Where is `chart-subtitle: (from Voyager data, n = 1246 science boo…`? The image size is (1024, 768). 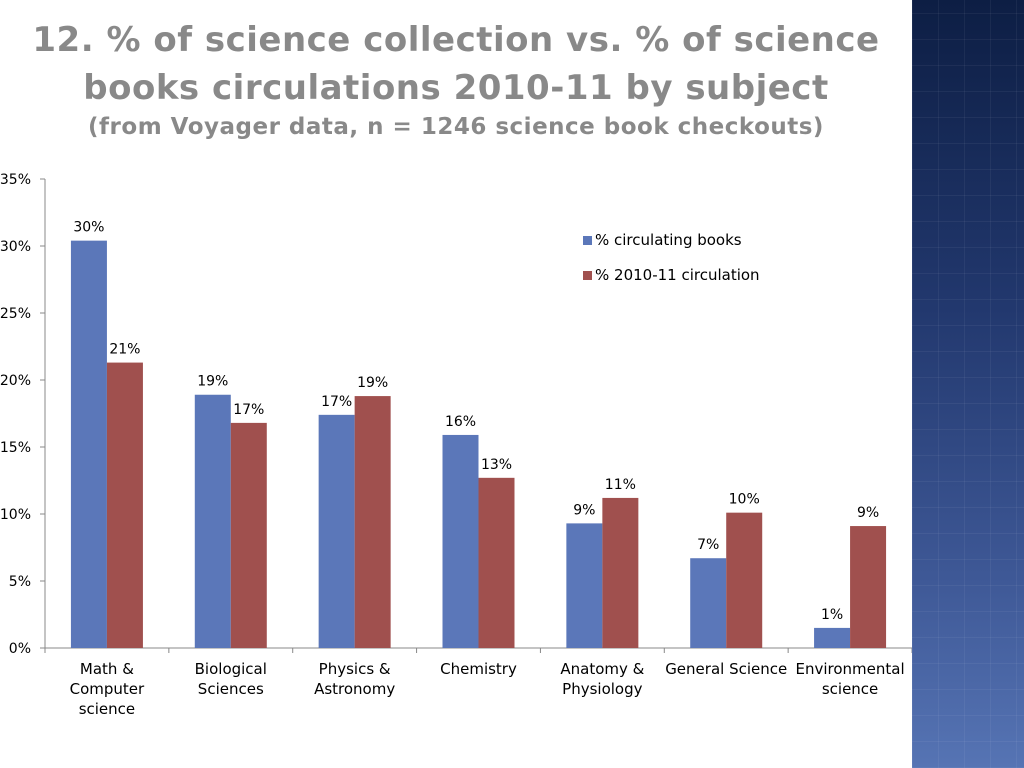 chart-subtitle: (from Voyager data, n = 1246 science boo… is located at coordinates (456, 127).